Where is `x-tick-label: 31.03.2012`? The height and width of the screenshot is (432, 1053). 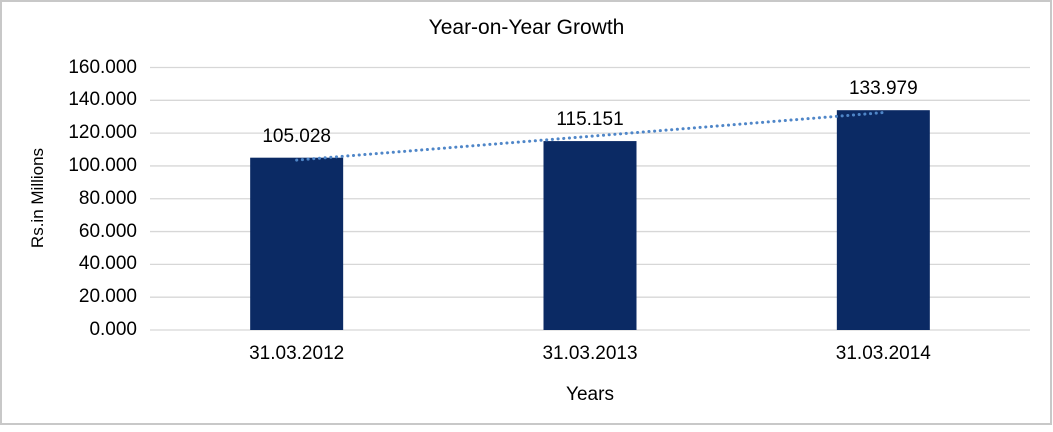 x-tick-label: 31.03.2012 is located at coordinates (297, 353).